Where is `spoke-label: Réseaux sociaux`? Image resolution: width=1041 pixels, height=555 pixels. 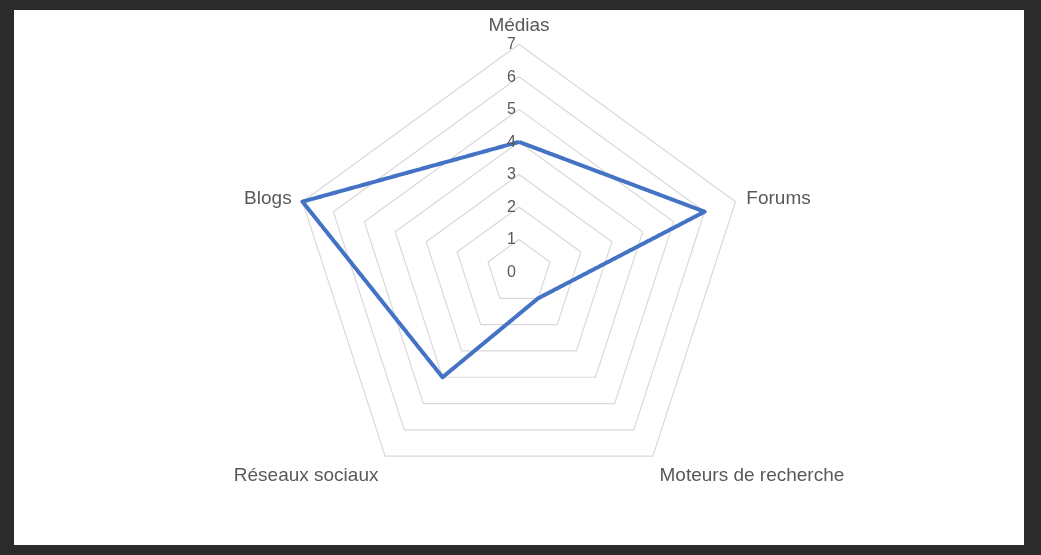 spoke-label: Réseaux sociaux is located at coordinates (306, 475).